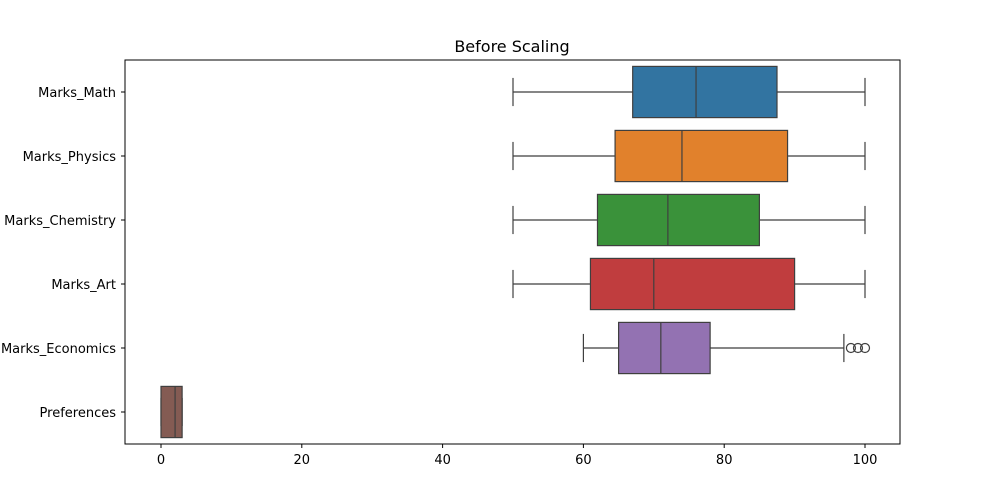 Image resolution: width=1000 pixels, height=500 pixels. I want to click on box-preferences, so click(171, 412).